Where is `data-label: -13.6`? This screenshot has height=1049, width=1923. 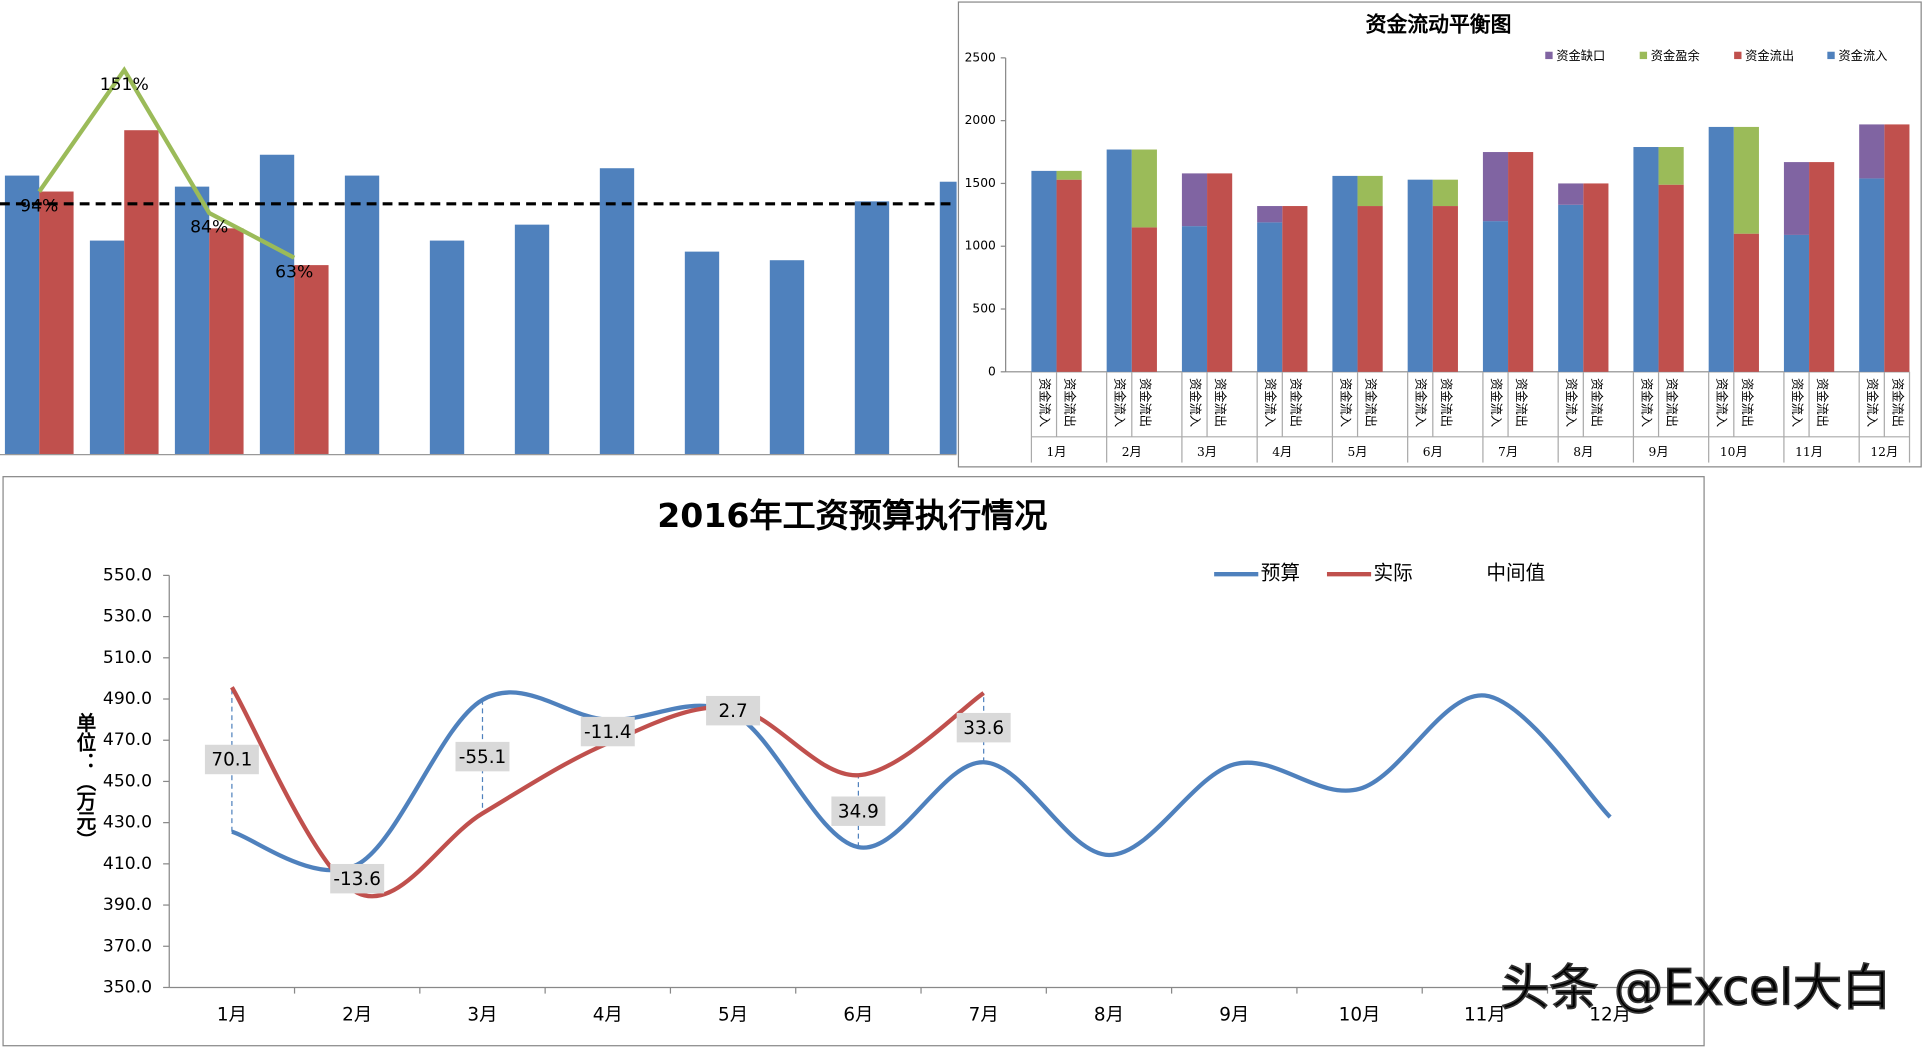
data-label: -13.6 is located at coordinates (357, 879).